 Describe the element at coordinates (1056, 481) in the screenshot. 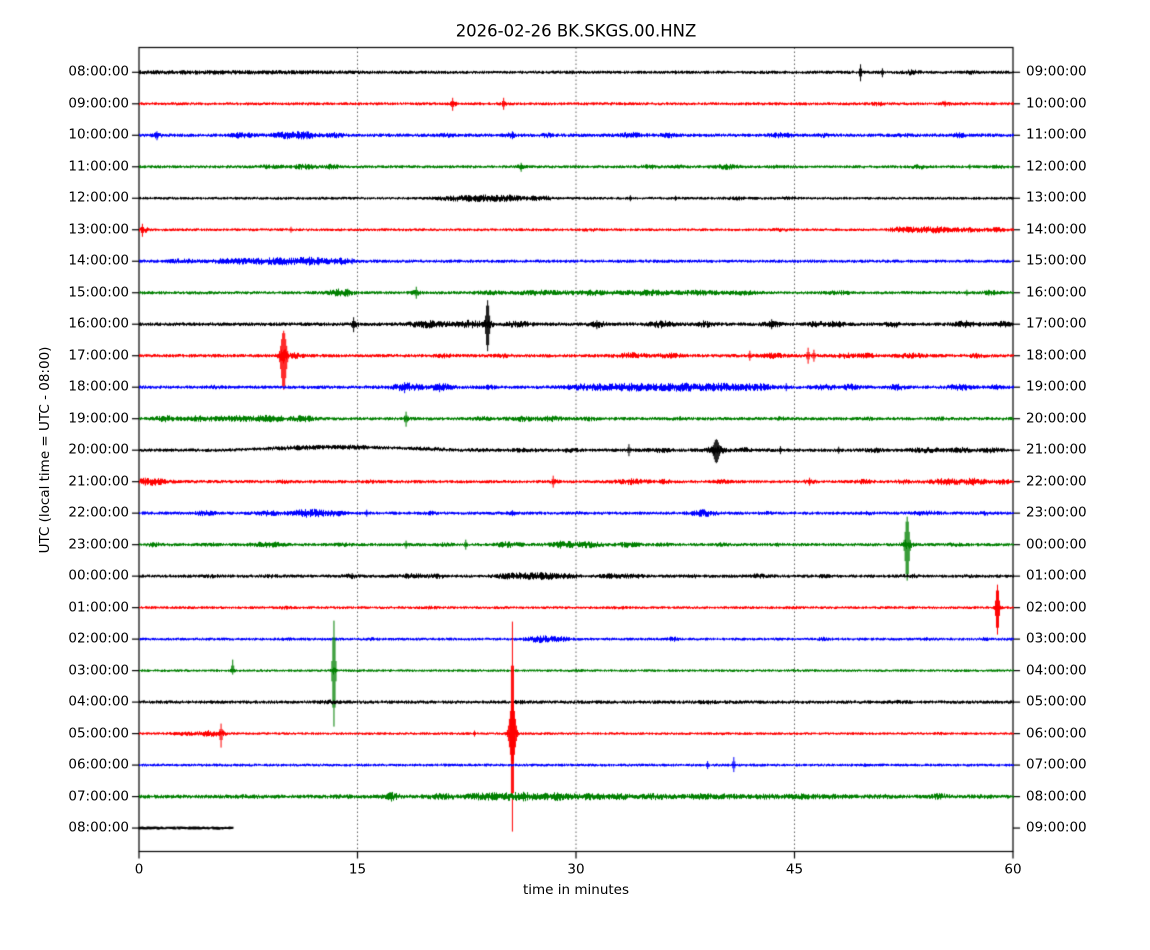

I see `local-tick-label: 22:00:00` at that location.